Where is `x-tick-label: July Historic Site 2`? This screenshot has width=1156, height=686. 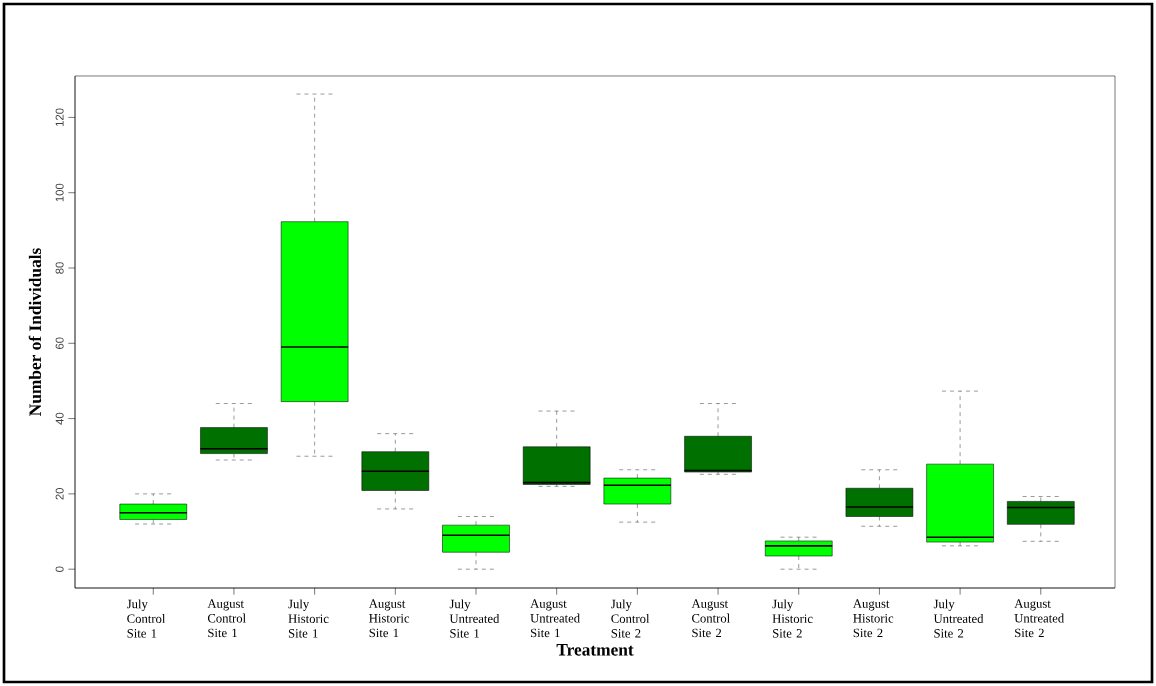
x-tick-label: July Historic Site 2 is located at coordinates (792, 618).